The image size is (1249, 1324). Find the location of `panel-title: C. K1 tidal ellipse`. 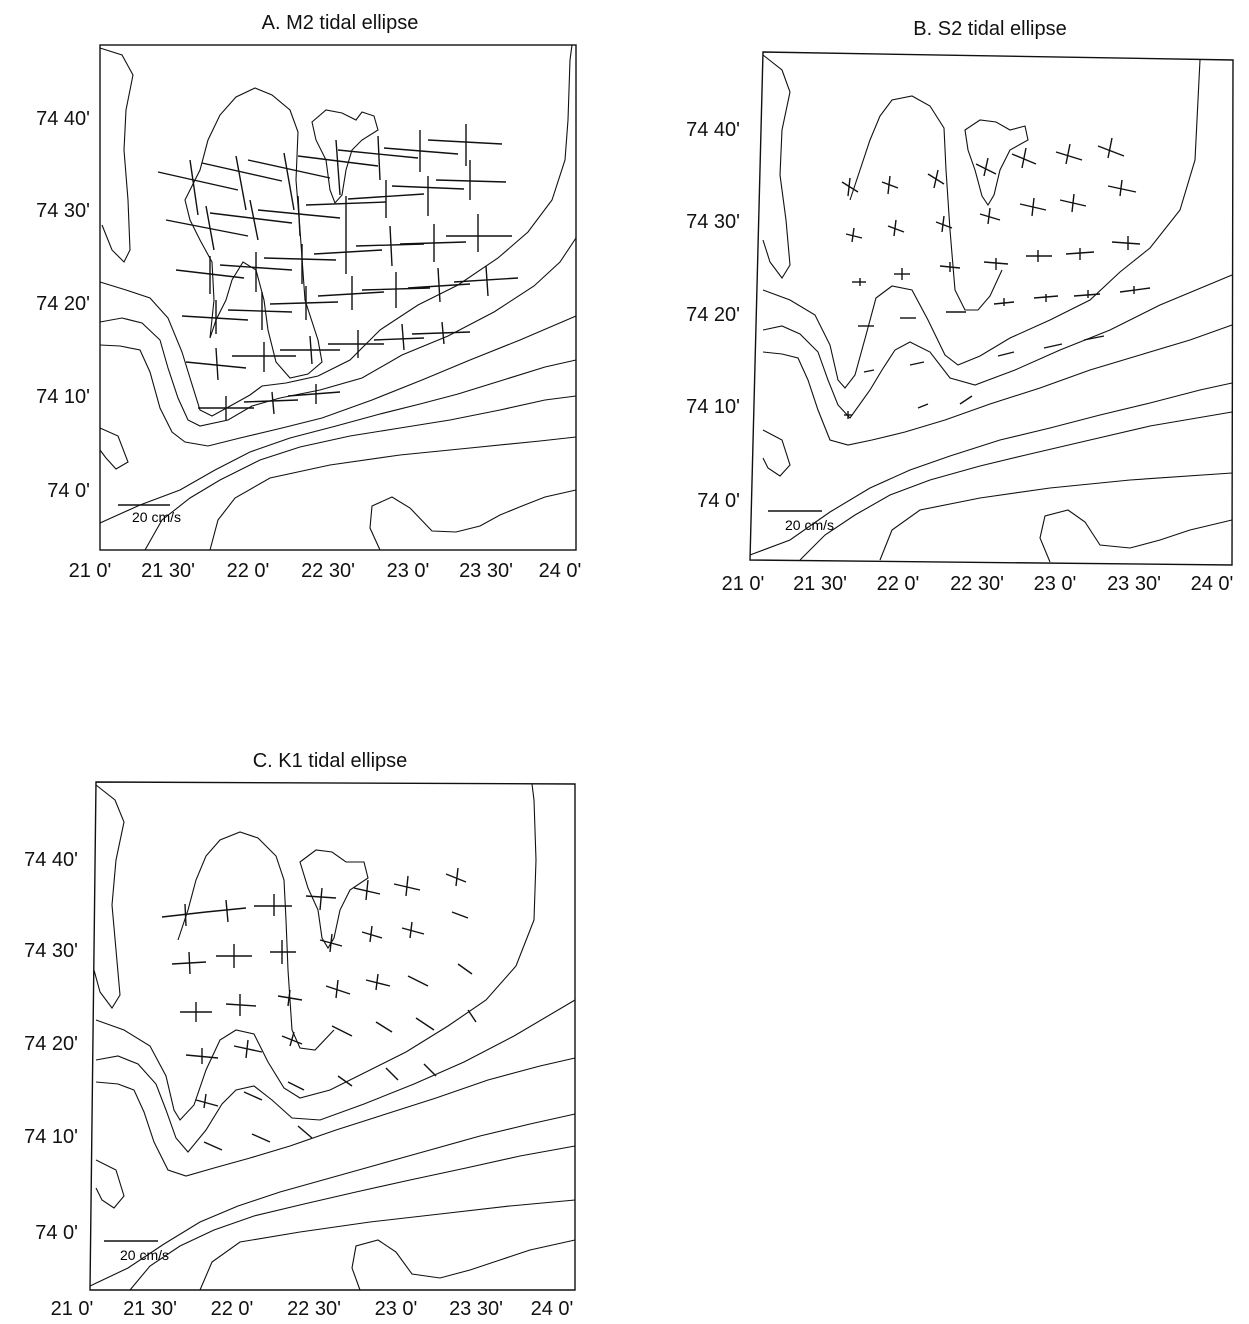

panel-title: C. K1 tidal ellipse is located at coordinates (330, 761).